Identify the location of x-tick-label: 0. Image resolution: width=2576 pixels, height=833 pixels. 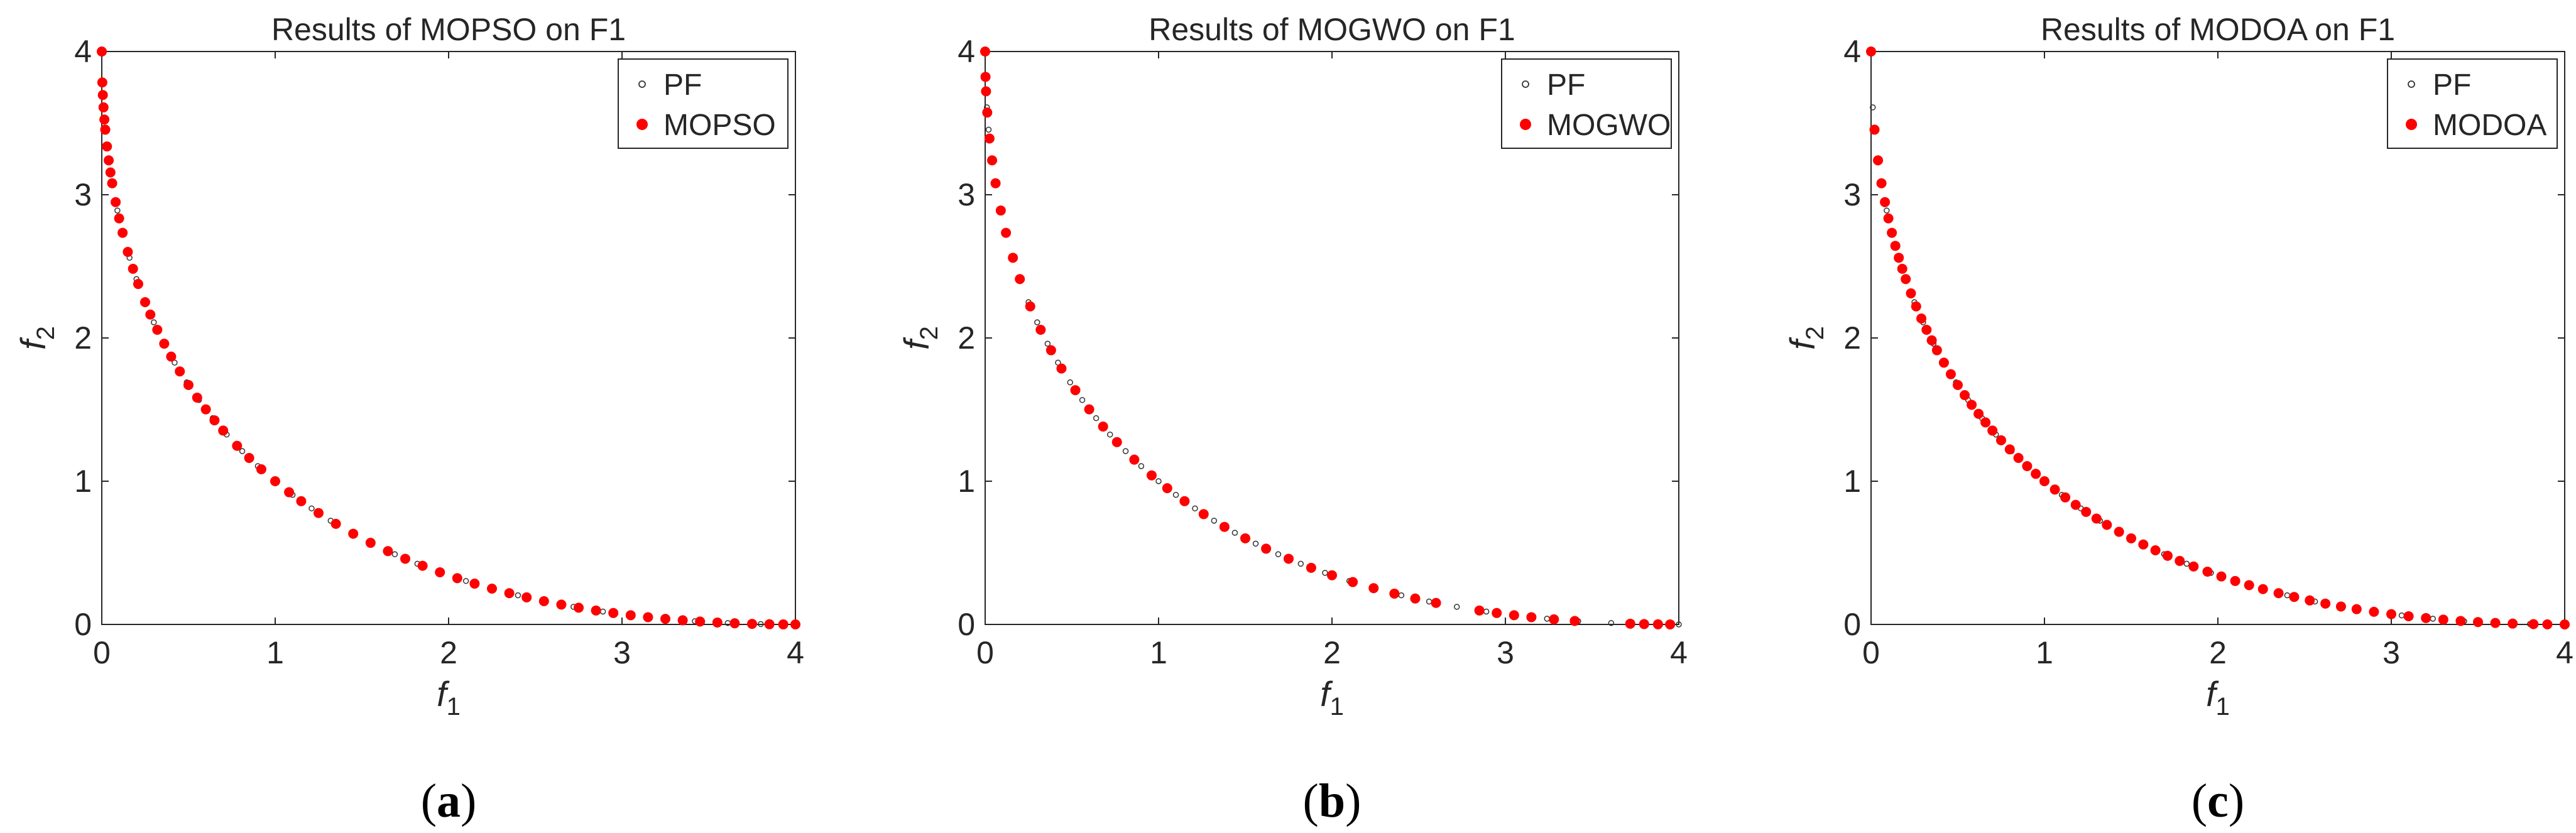
(985, 652).